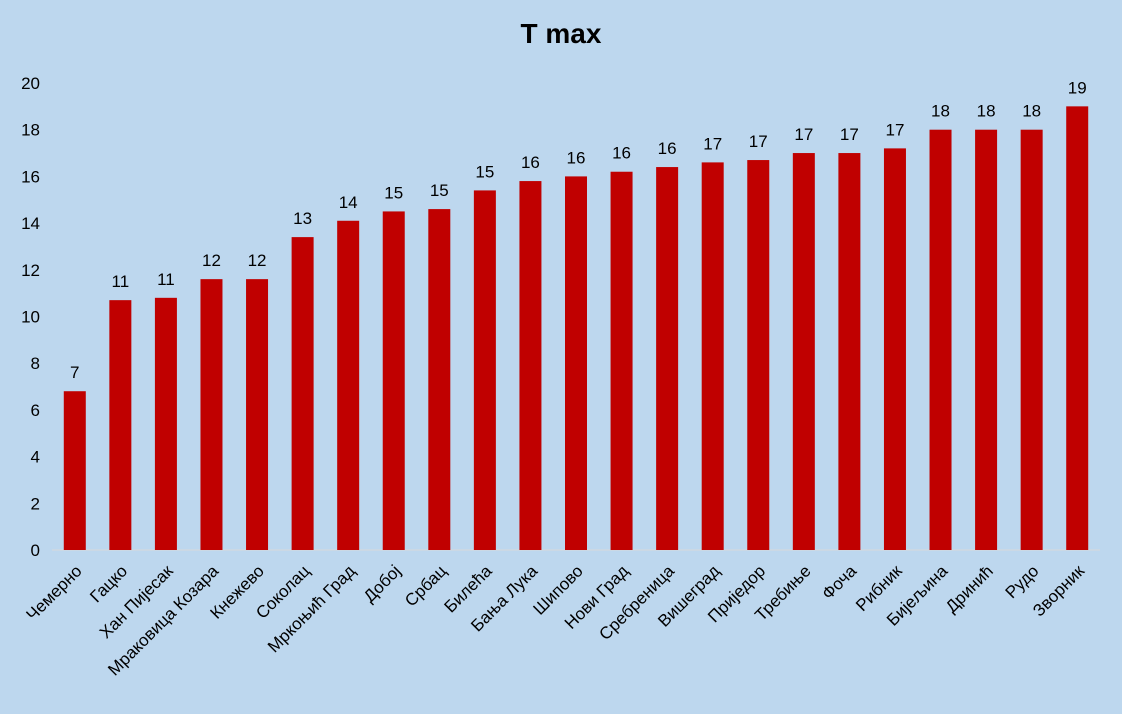  What do you see at coordinates (35, 503) in the screenshot?
I see `y-tick-label: 2` at bounding box center [35, 503].